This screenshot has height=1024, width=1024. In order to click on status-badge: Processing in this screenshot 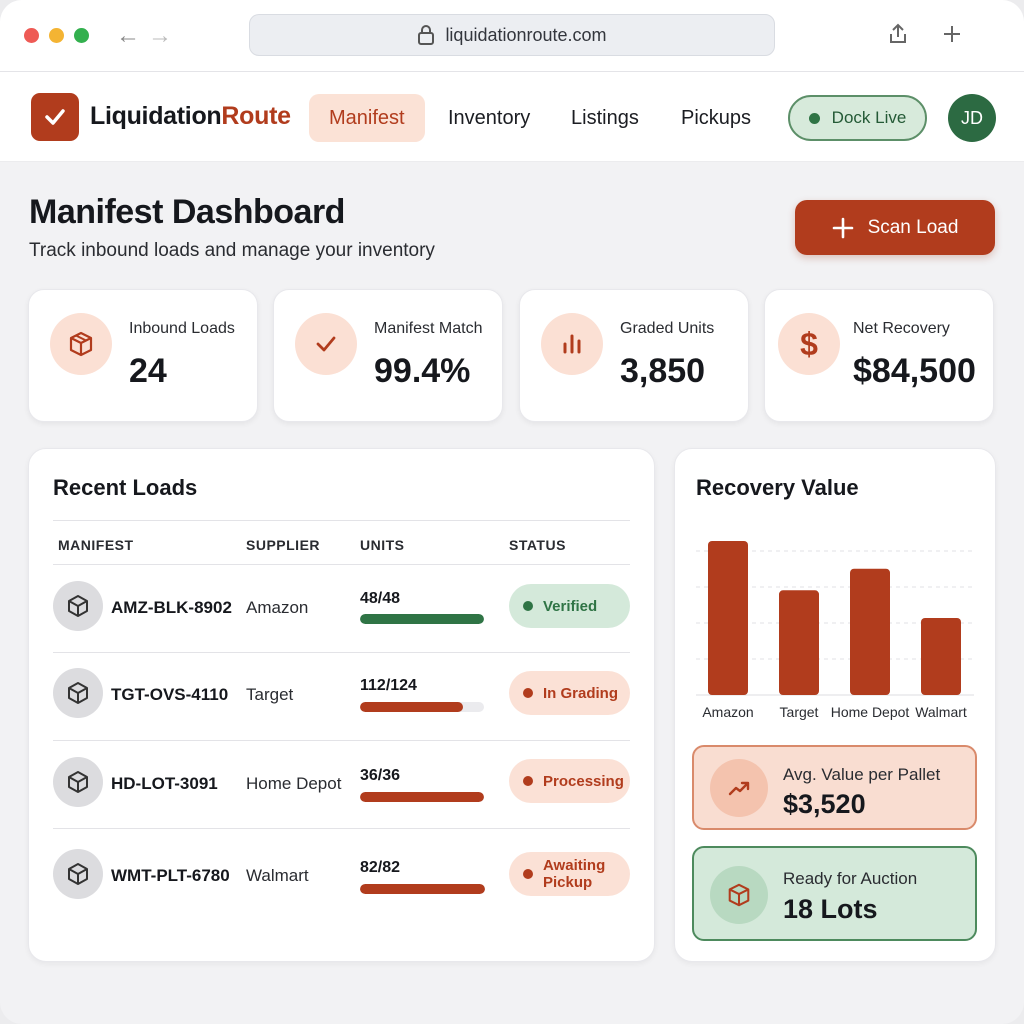, I will do `click(569, 781)`.